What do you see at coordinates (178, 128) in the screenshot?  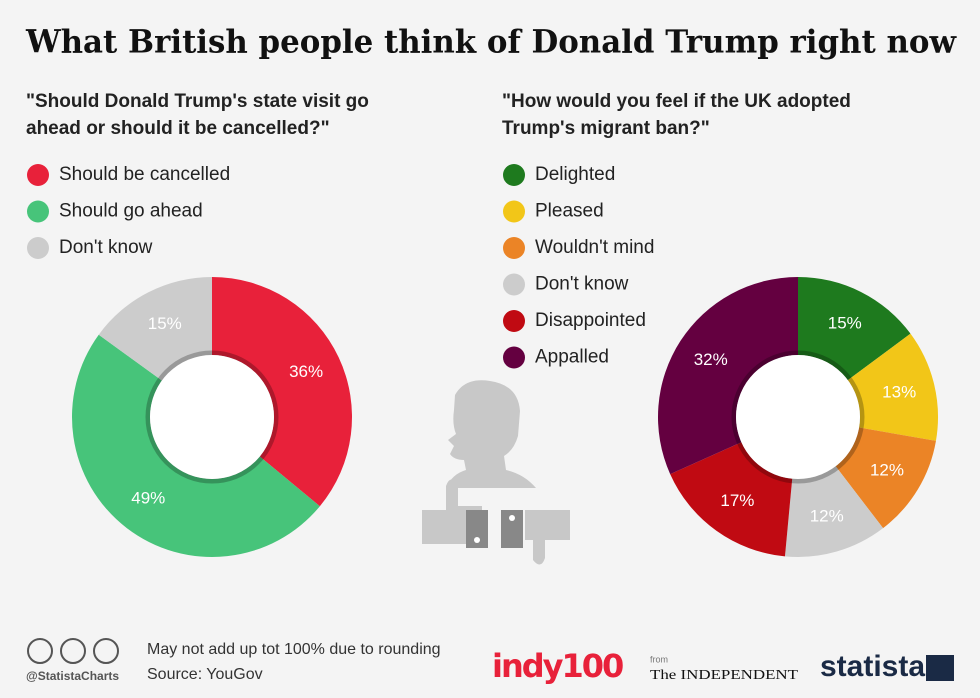 I see `chart-title: ahead or should it be cancelled?"` at bounding box center [178, 128].